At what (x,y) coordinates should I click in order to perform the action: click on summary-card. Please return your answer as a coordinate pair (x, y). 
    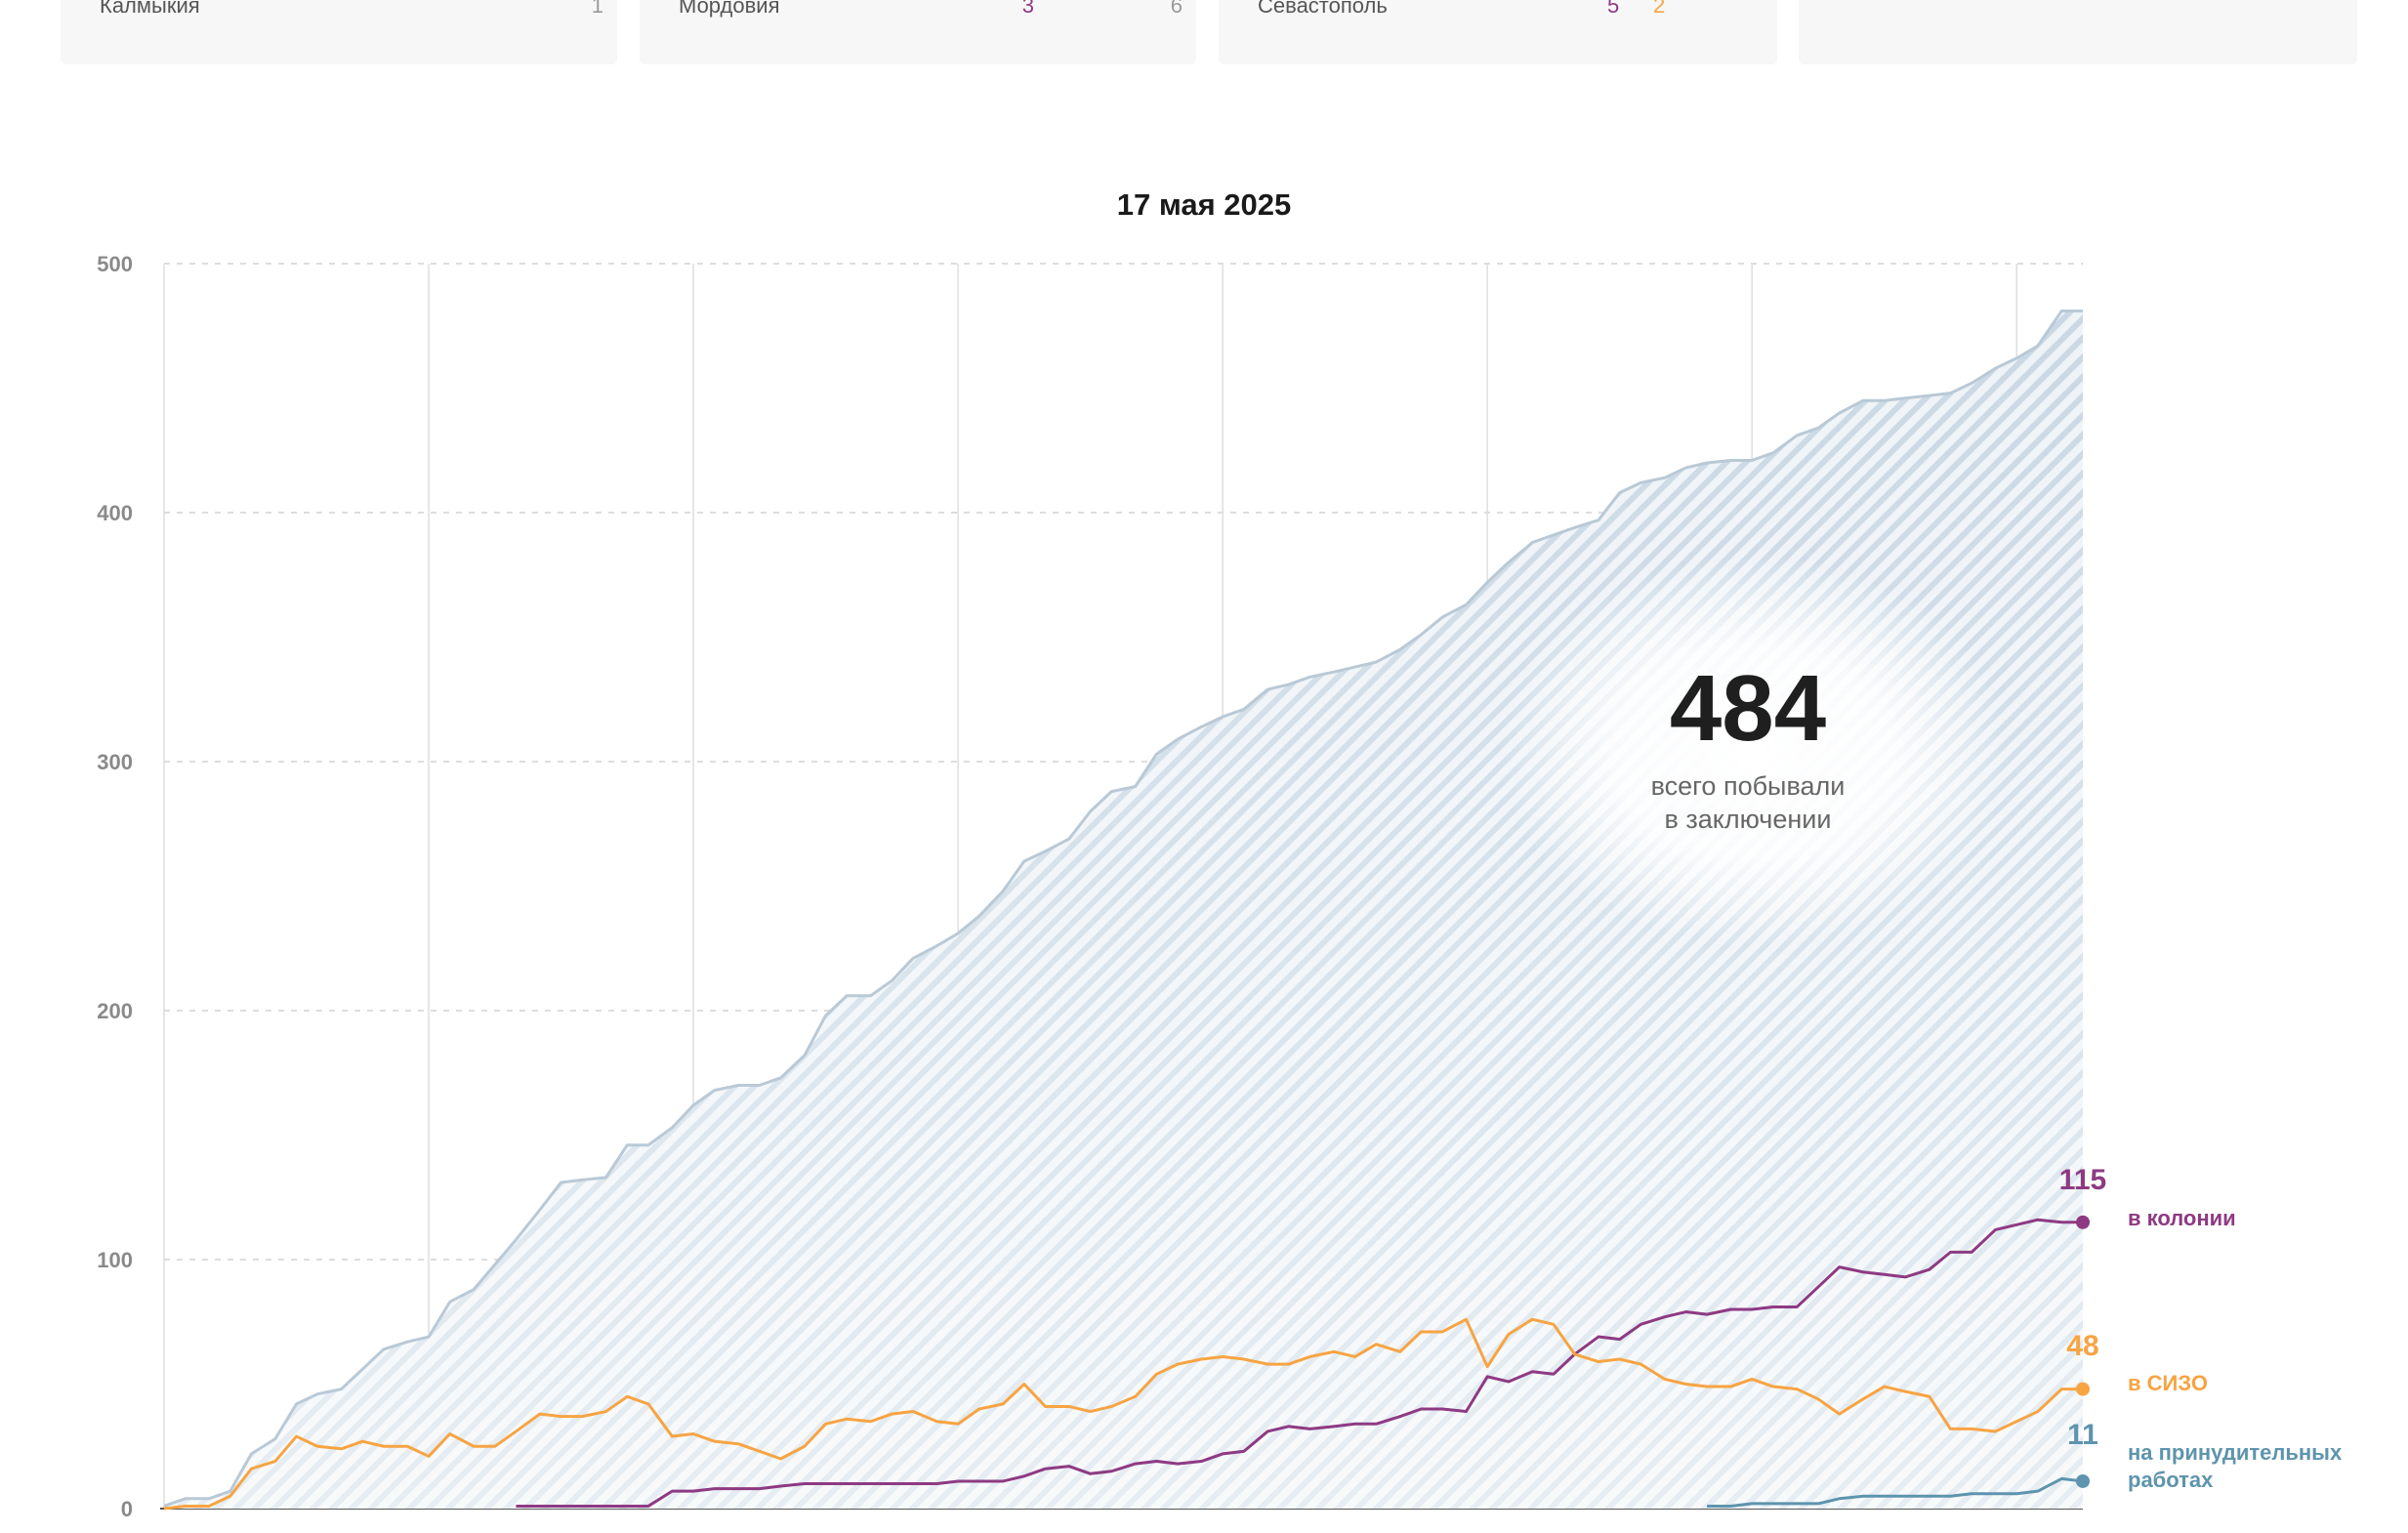
    Looking at the image, I should click on (2078, 32).